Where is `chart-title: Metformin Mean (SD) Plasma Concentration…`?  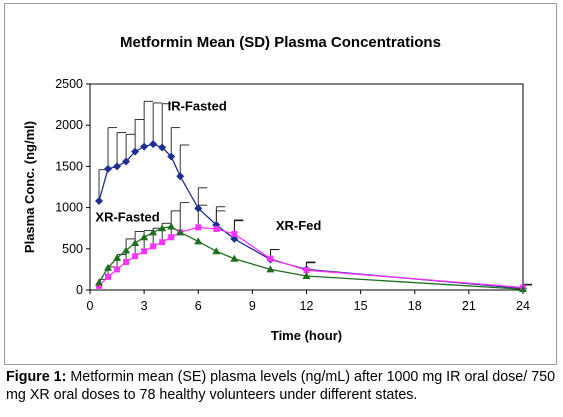
chart-title: Metformin Mean (SD) Plasma Concentration… is located at coordinates (280, 42).